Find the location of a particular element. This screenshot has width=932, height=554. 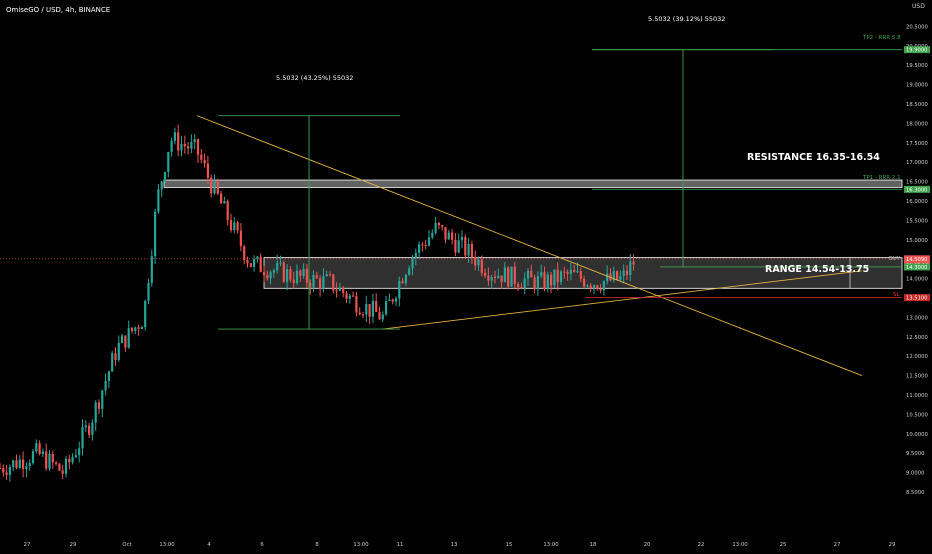

price-tick-label: 9.0000 is located at coordinates (915, 474).